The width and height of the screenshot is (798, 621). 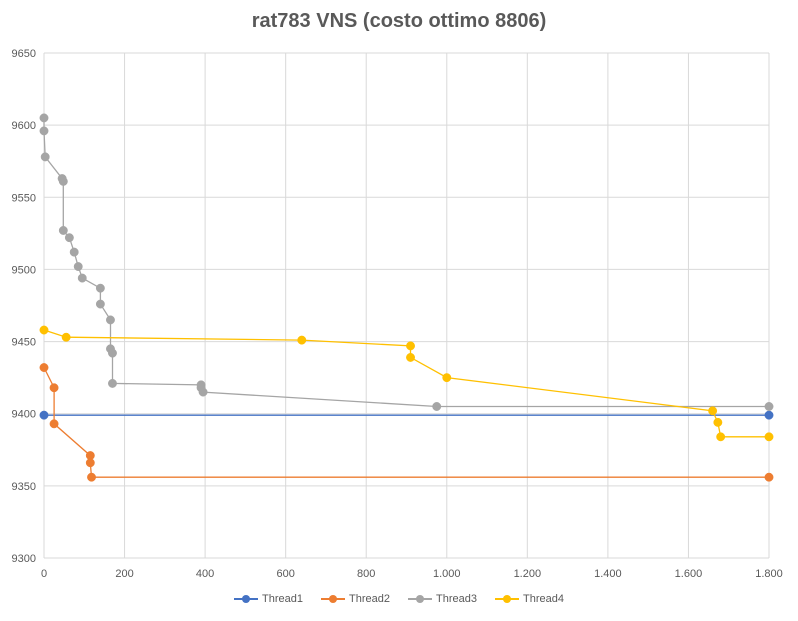 What do you see at coordinates (366, 574) in the screenshot?
I see `x-tick-label: 800` at bounding box center [366, 574].